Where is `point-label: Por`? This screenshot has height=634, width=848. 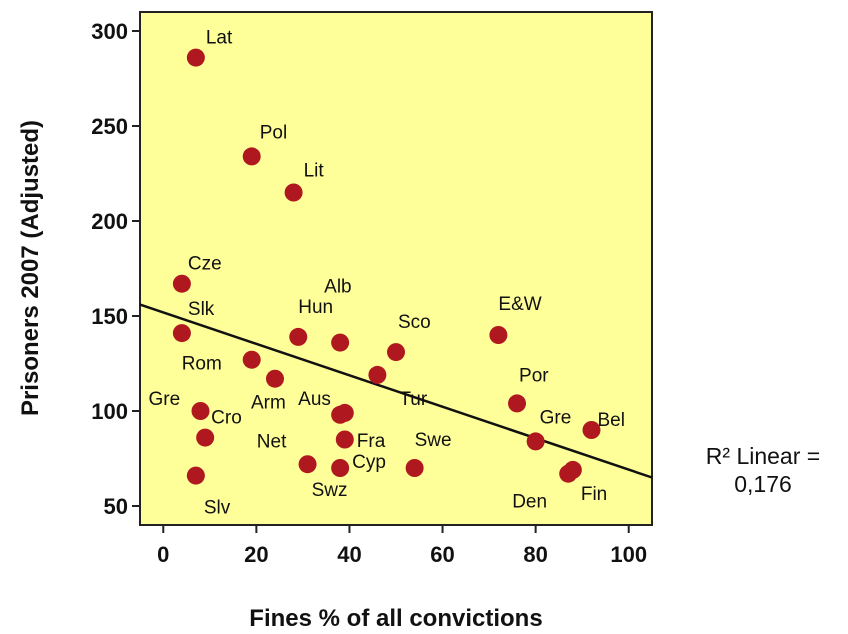
point-label: Por is located at coordinates (534, 375).